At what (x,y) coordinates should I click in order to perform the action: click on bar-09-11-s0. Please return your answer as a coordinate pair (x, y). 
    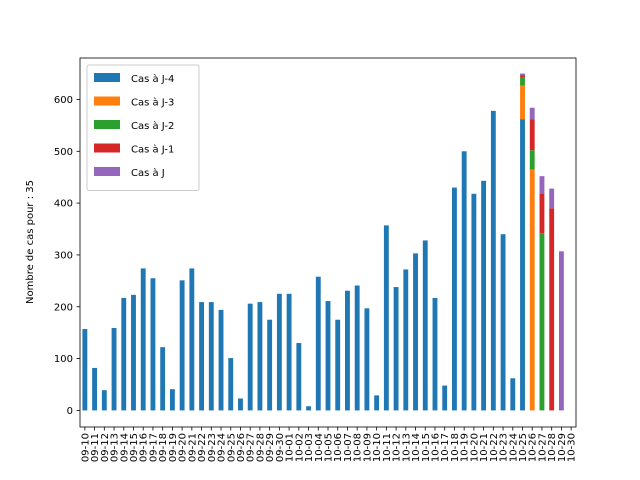
    Looking at the image, I should click on (95, 389).